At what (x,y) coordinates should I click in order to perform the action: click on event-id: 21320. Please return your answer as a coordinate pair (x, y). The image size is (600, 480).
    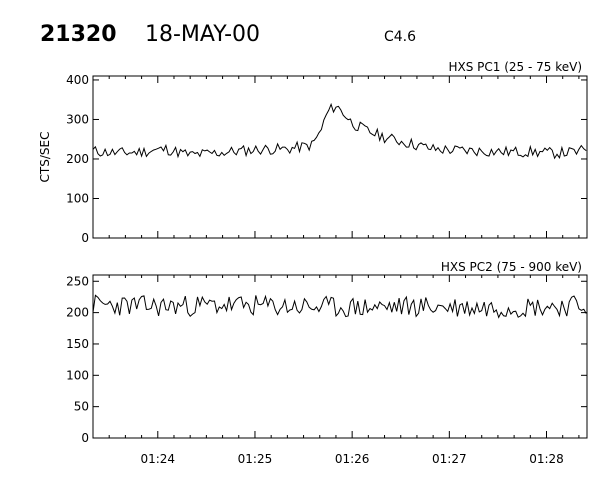
    Looking at the image, I should click on (78, 34).